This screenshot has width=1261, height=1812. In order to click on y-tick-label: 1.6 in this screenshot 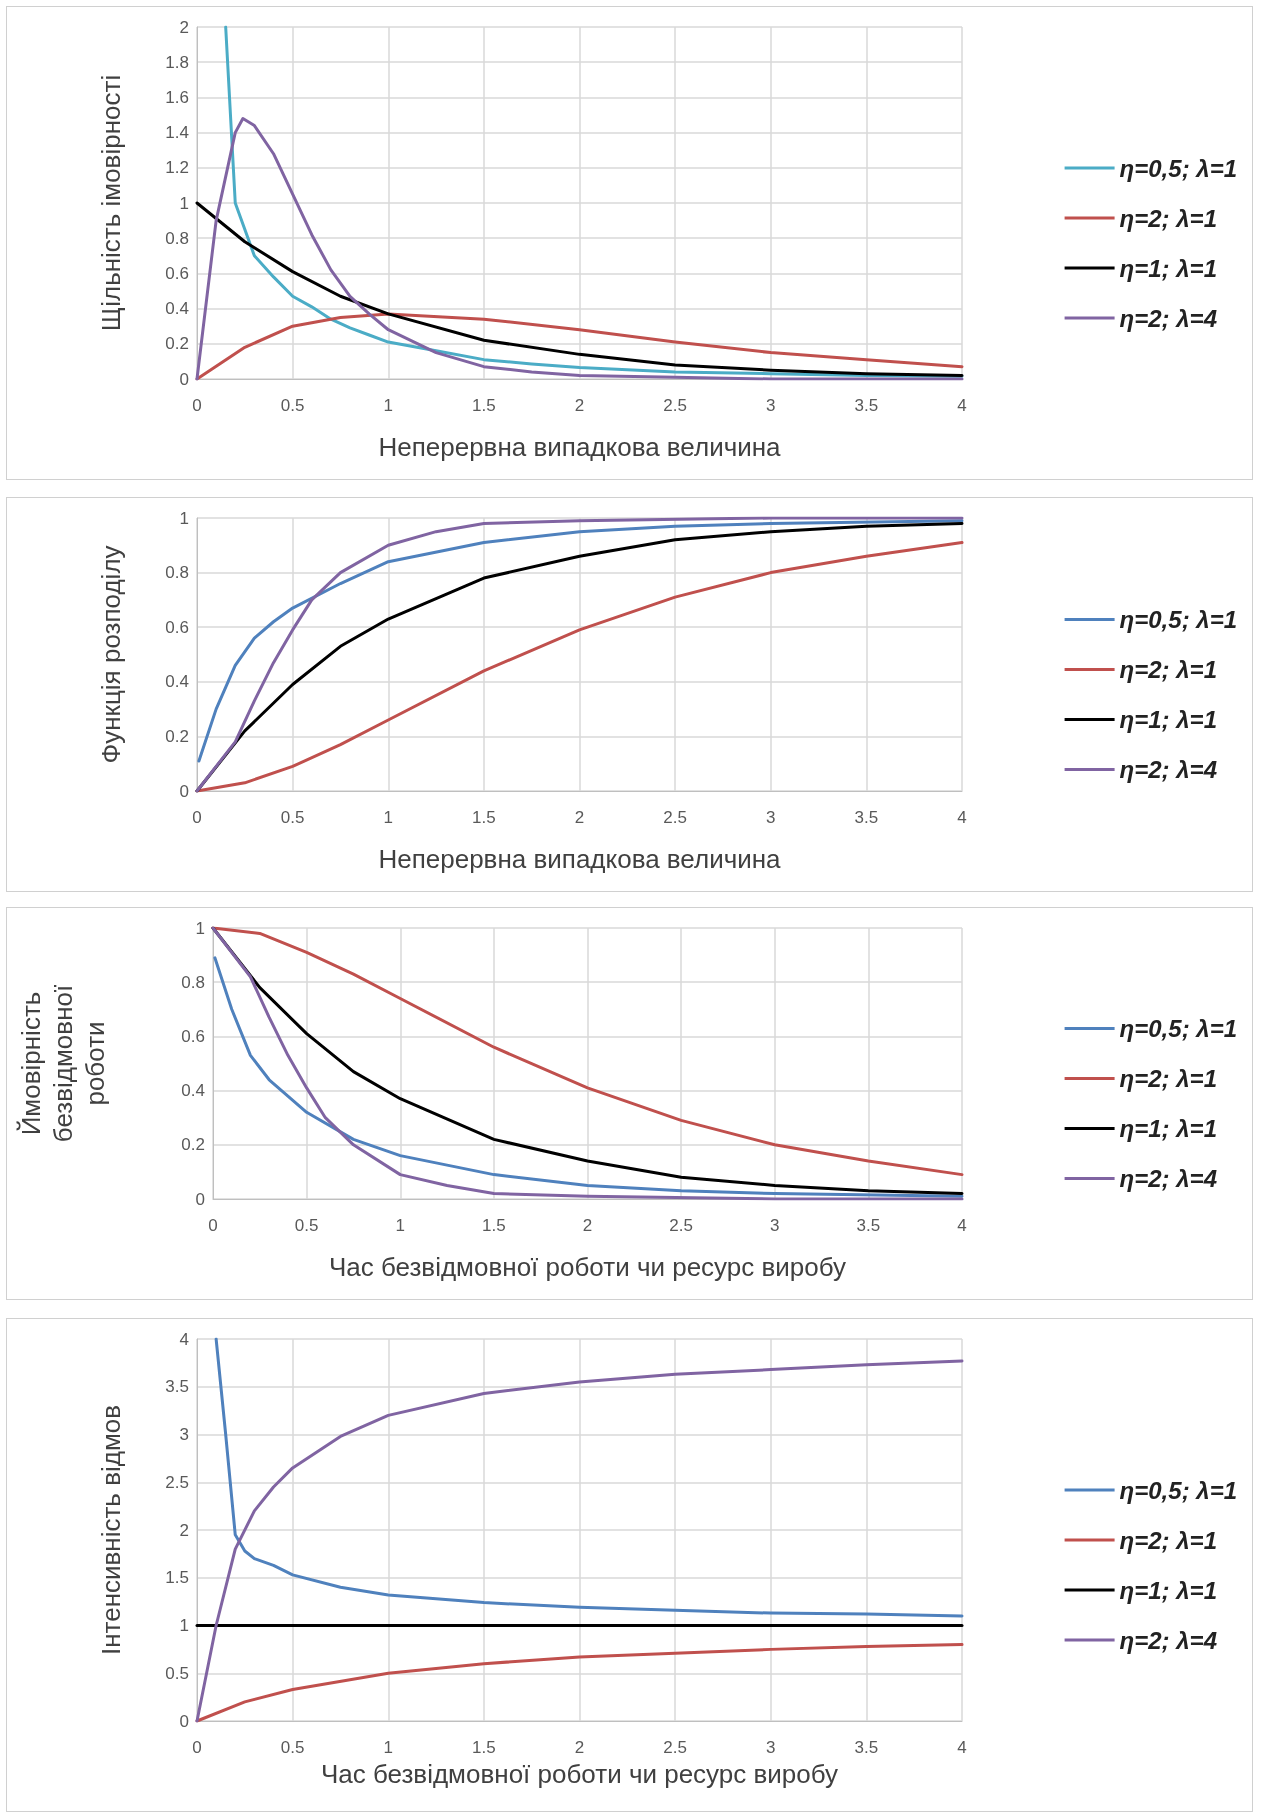, I will do `click(177, 97)`.